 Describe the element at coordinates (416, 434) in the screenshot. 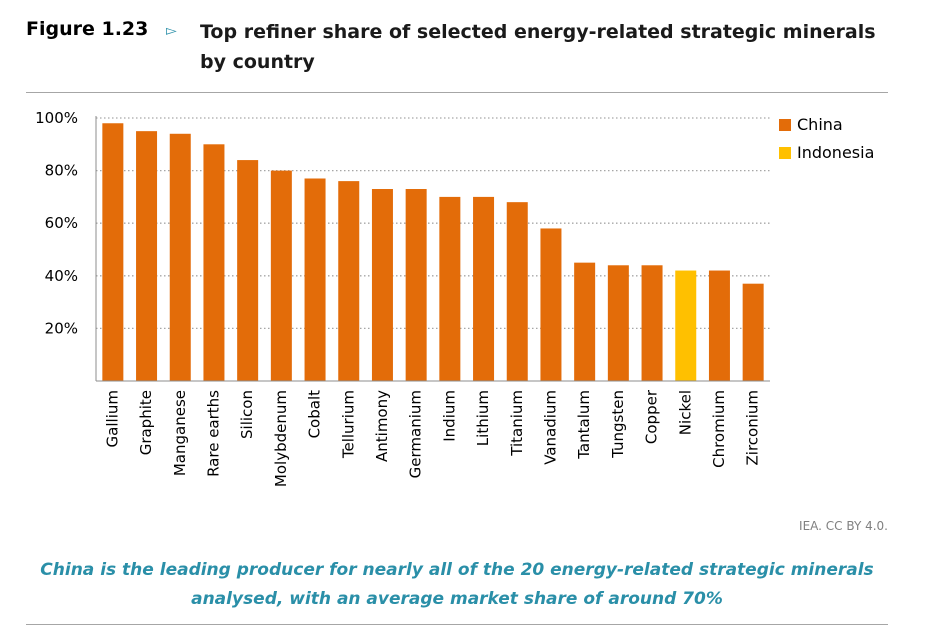

I see `x-tick-label: Germanium` at that location.